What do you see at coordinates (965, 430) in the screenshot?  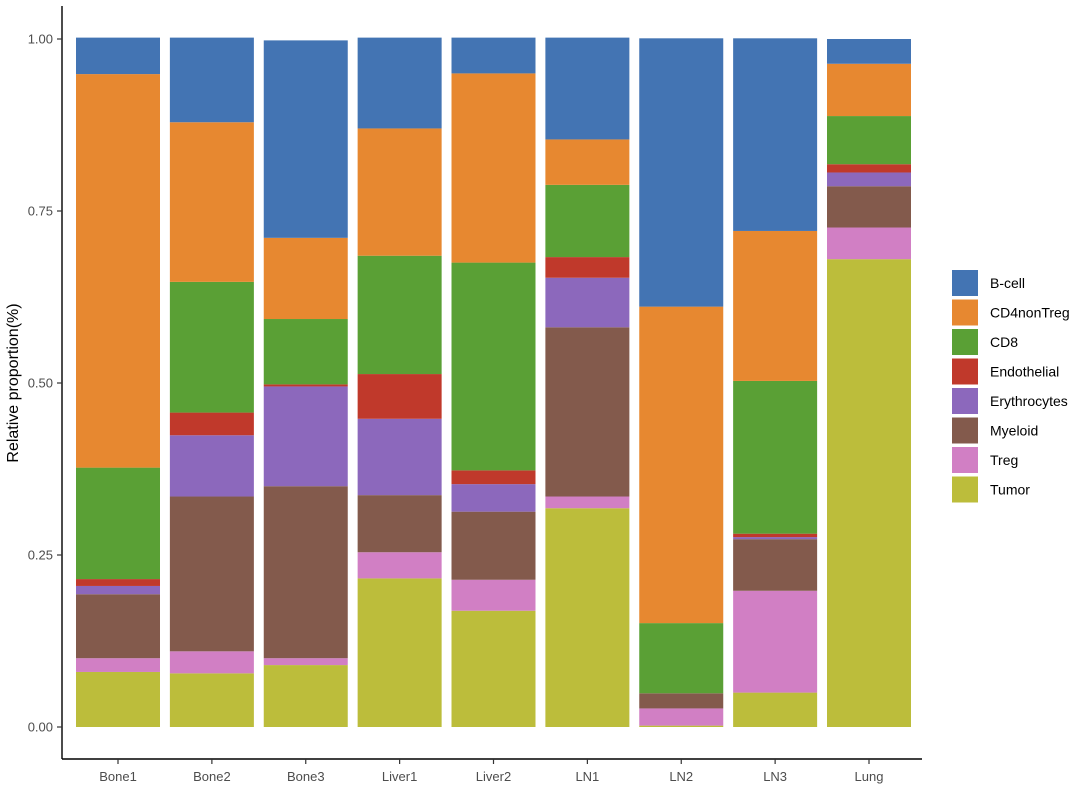 I see `legend-swatch-myeloid` at bounding box center [965, 430].